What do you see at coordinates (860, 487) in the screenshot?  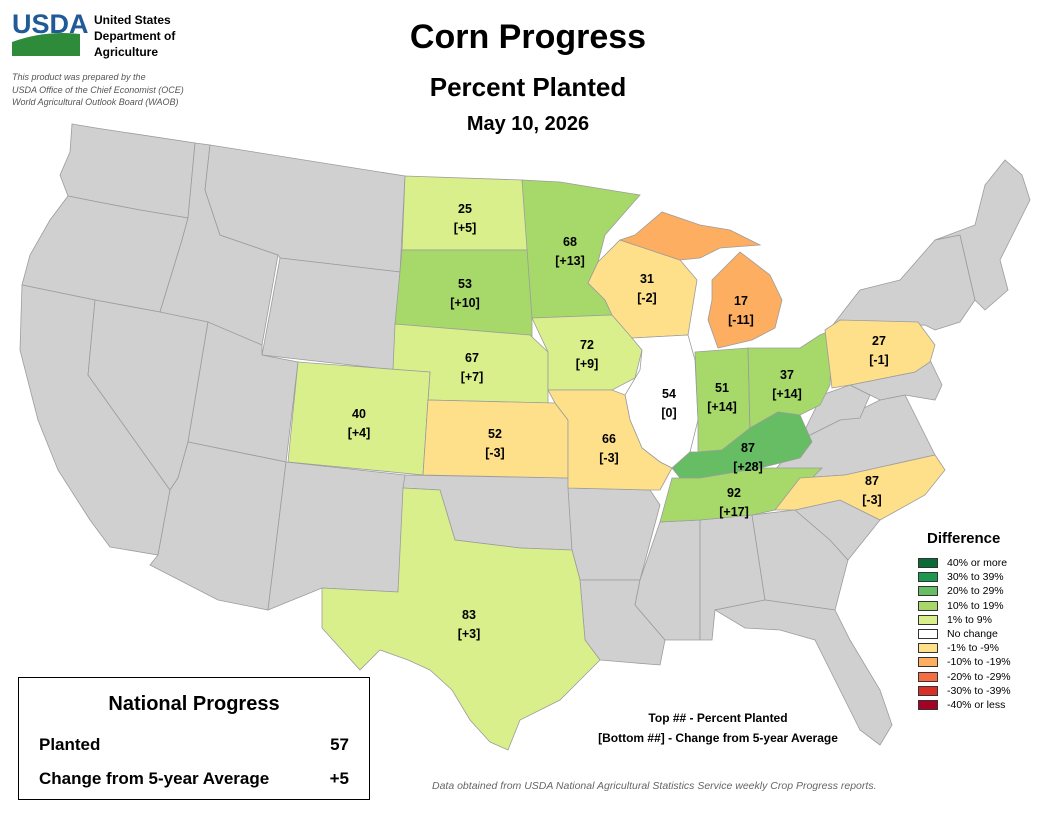 I see `state-nc` at bounding box center [860, 487].